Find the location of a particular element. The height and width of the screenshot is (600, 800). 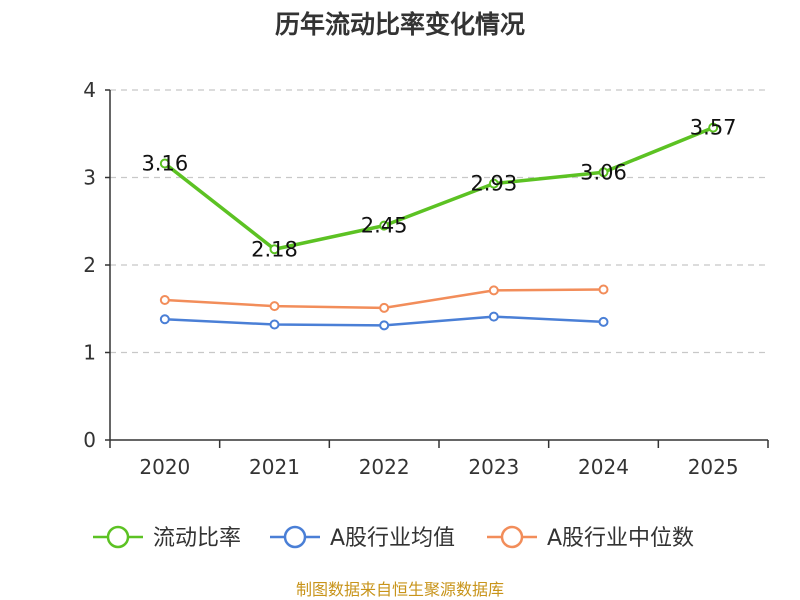

x-tick-label-2023: 2023 is located at coordinates (493, 467).